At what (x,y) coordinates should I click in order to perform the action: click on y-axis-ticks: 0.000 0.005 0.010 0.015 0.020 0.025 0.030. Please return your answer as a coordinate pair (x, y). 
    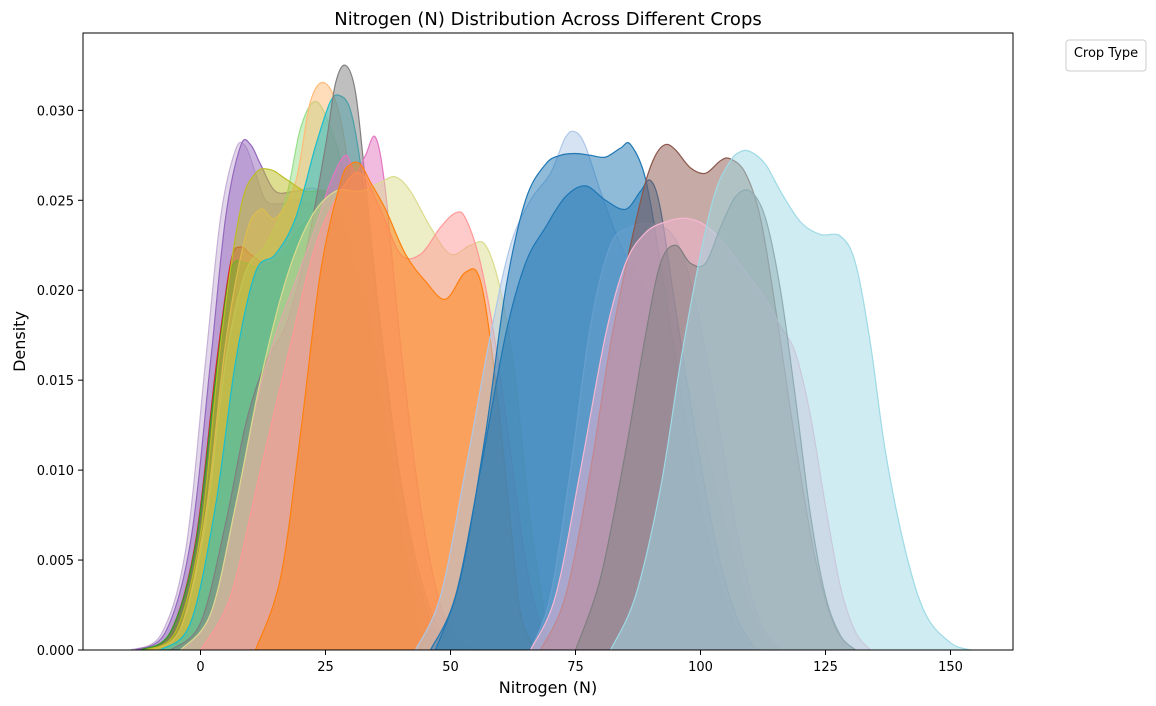
    Looking at the image, I should click on (60, 381).